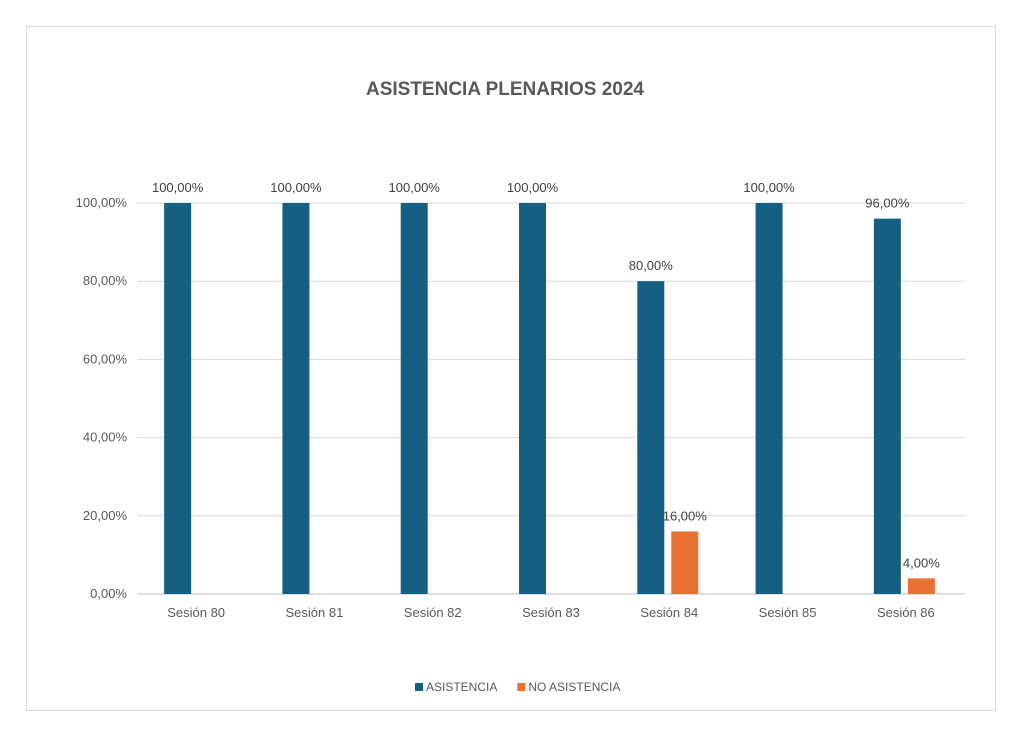 This screenshot has width=1024, height=747. Describe the element at coordinates (315, 612) in the screenshot. I see `x-tick-label: Sesión 81` at that location.